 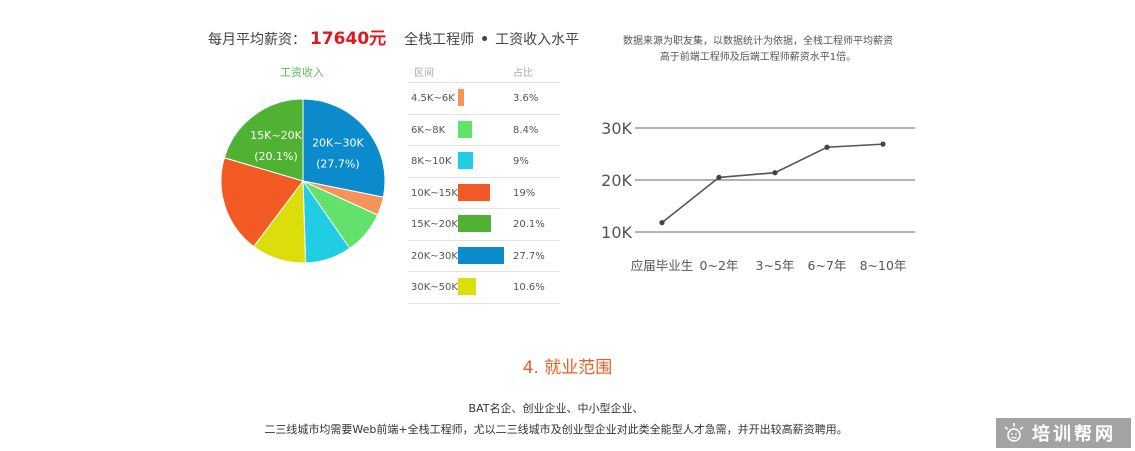 I want to click on share-percent: 27.7%, so click(x=529, y=256).